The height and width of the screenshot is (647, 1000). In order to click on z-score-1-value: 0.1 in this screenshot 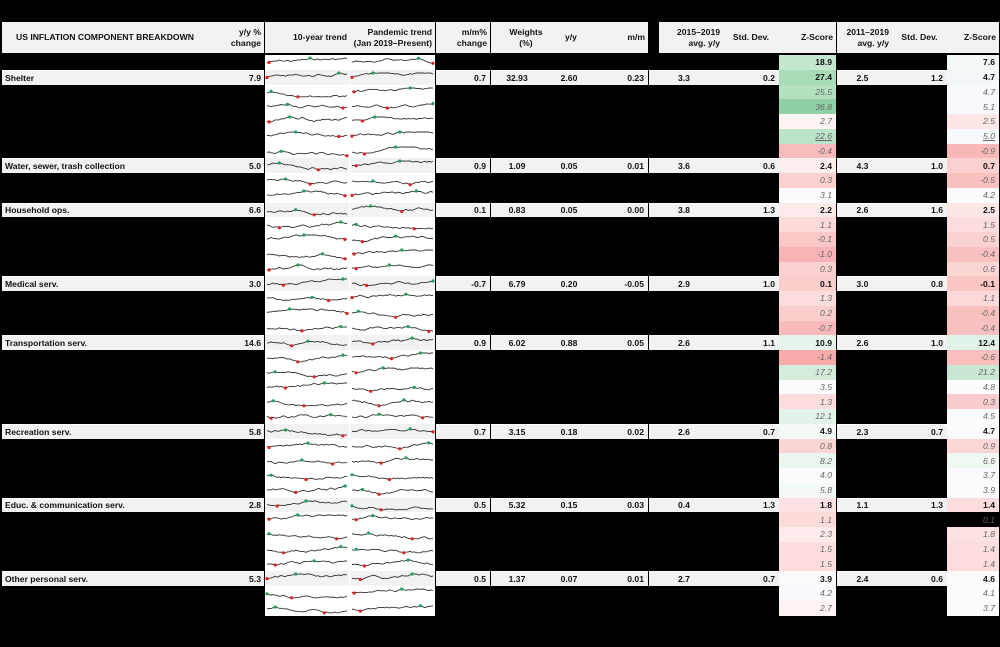, I will do `click(807, 283)`.